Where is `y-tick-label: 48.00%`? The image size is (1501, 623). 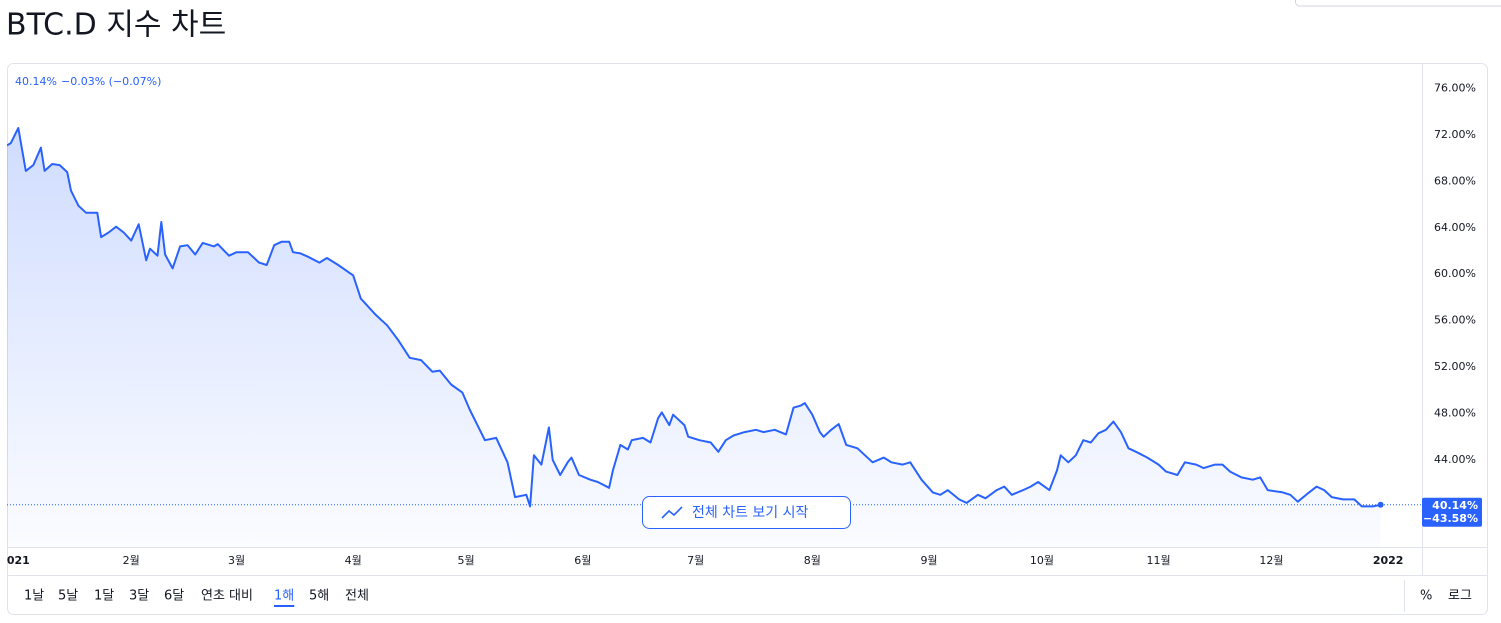
y-tick-label: 48.00% is located at coordinates (1455, 413).